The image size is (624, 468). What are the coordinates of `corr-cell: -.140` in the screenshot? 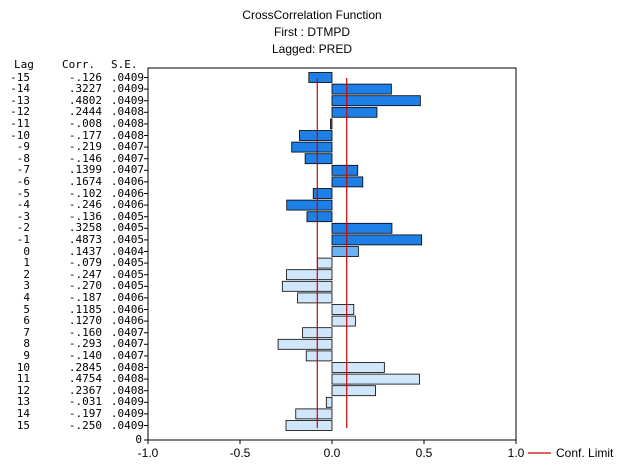 It's located at (85, 355).